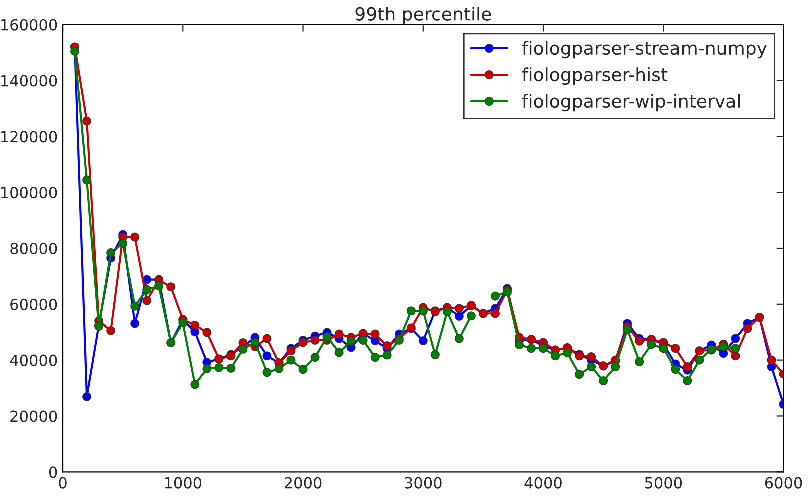 This screenshot has width=808, height=497. Describe the element at coordinates (34, 416) in the screenshot. I see `y-tick-label: 20000` at that location.